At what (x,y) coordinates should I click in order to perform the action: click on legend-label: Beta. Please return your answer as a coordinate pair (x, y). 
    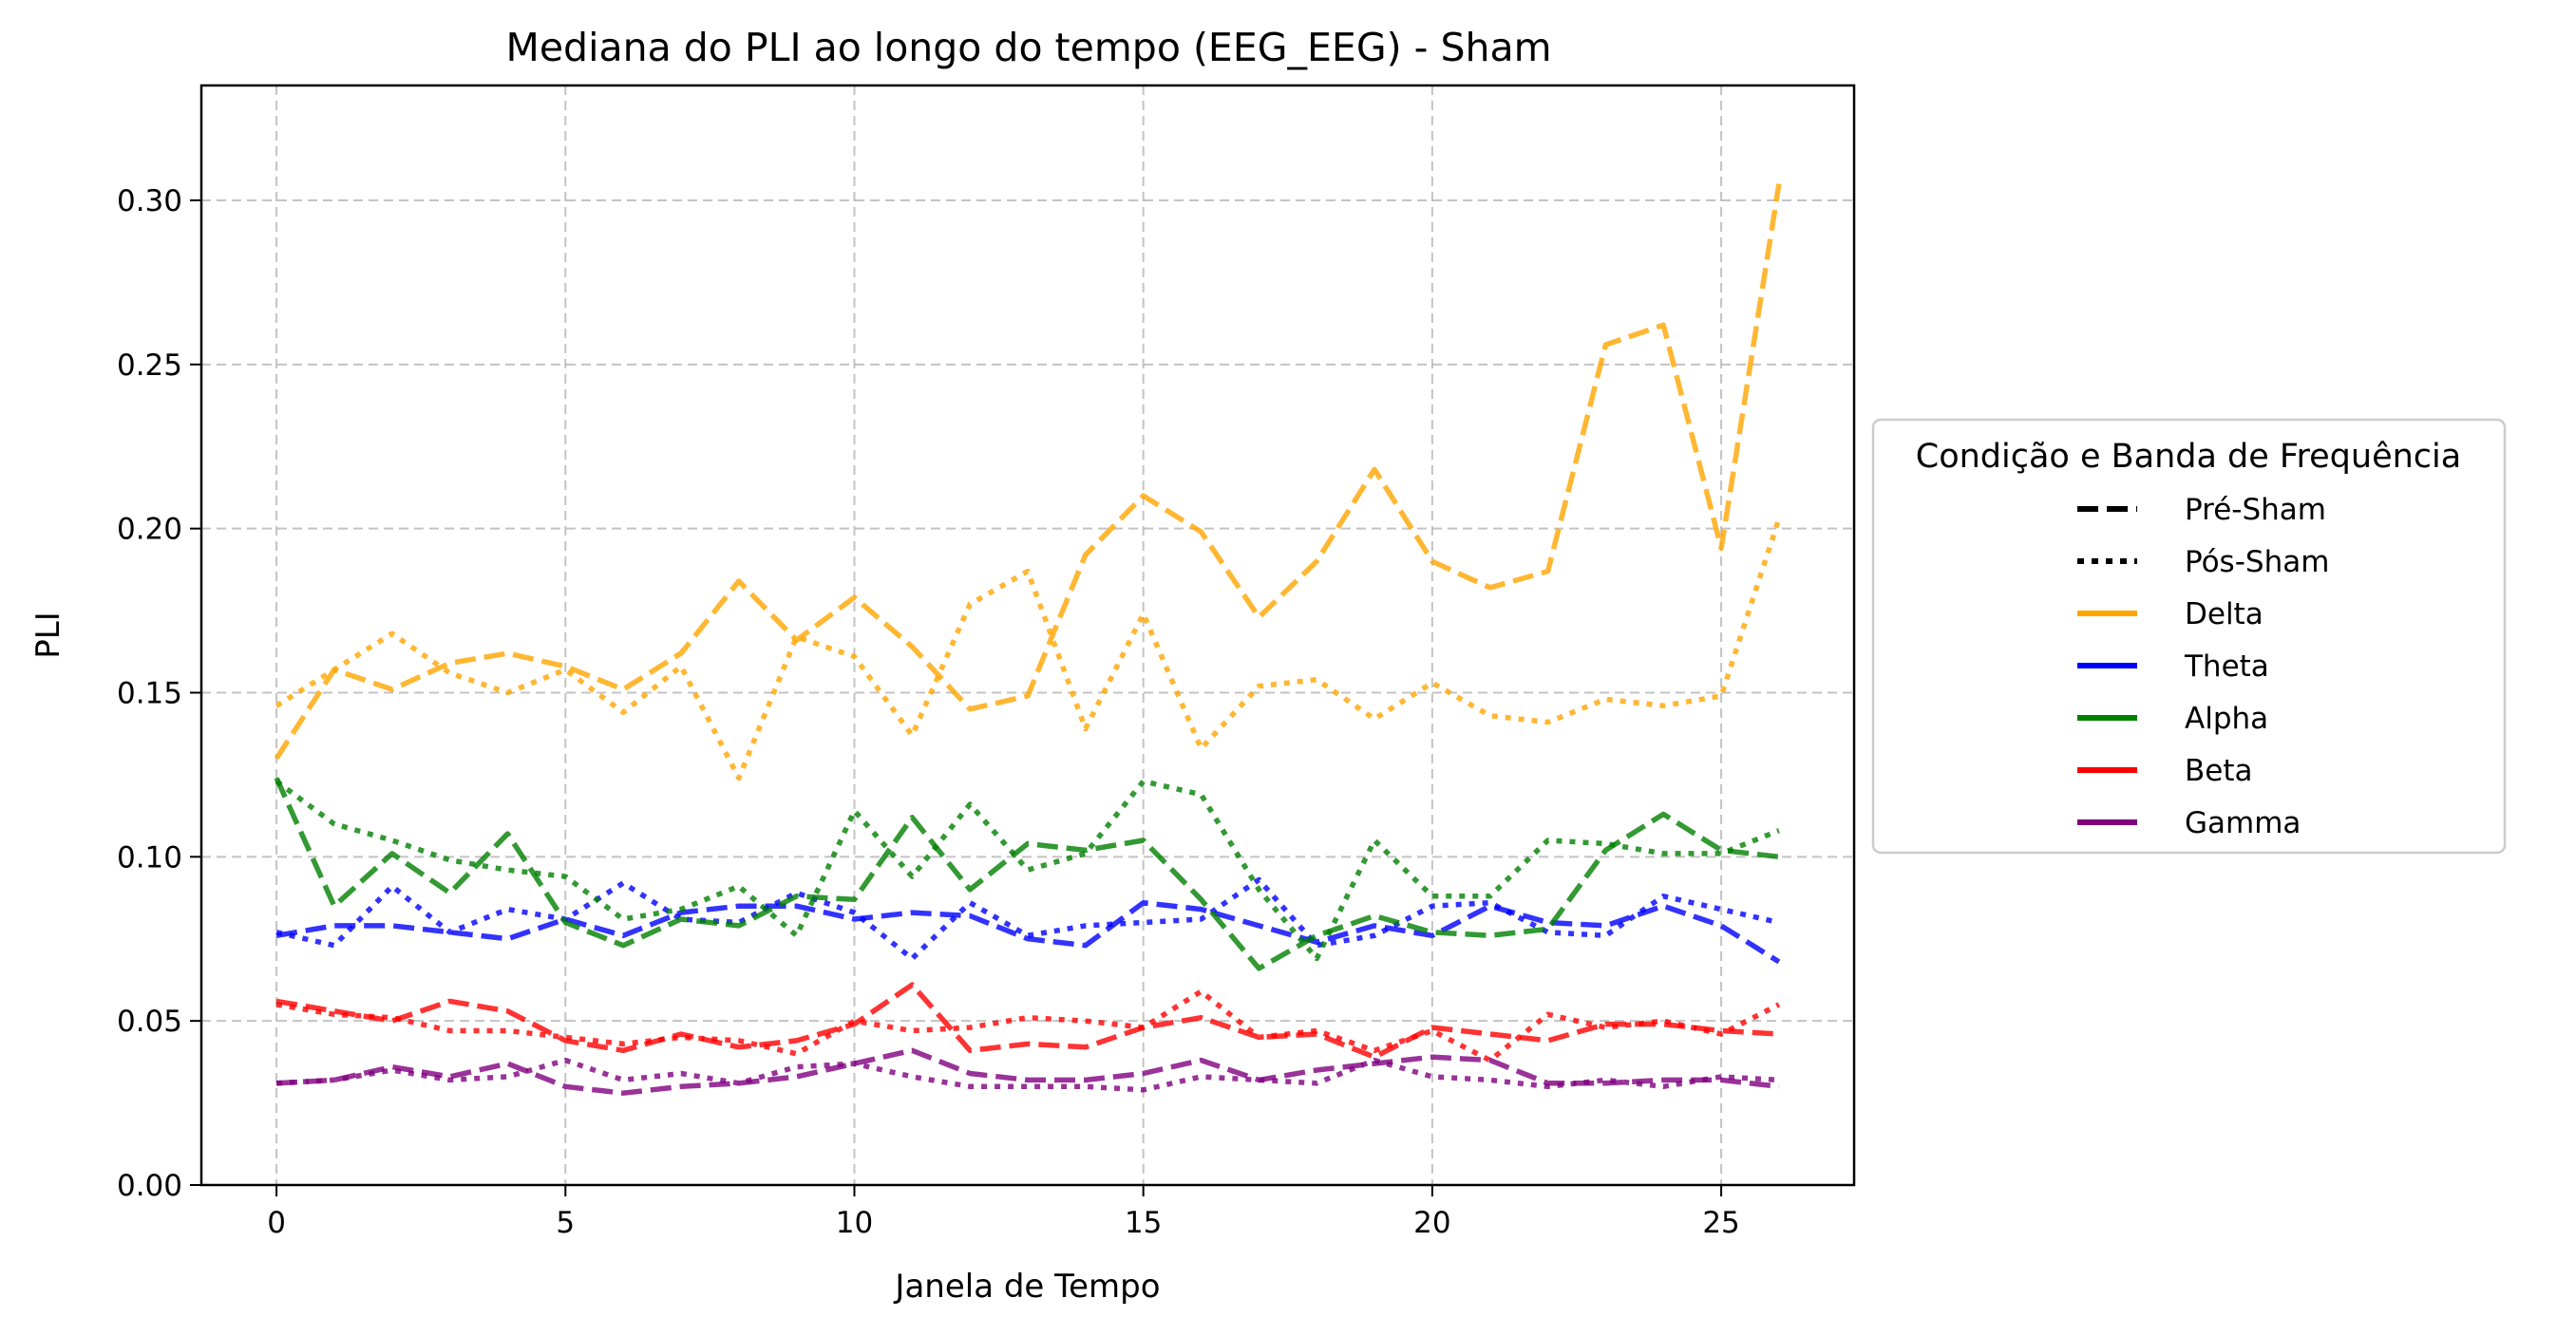
    Looking at the image, I should click on (2219, 771).